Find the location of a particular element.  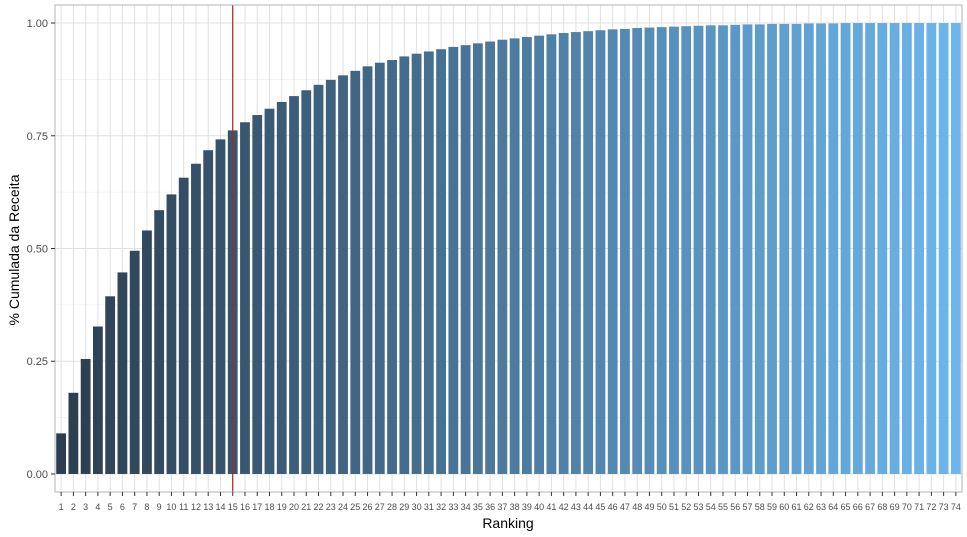

x-tick-label: 53 is located at coordinates (698, 507).